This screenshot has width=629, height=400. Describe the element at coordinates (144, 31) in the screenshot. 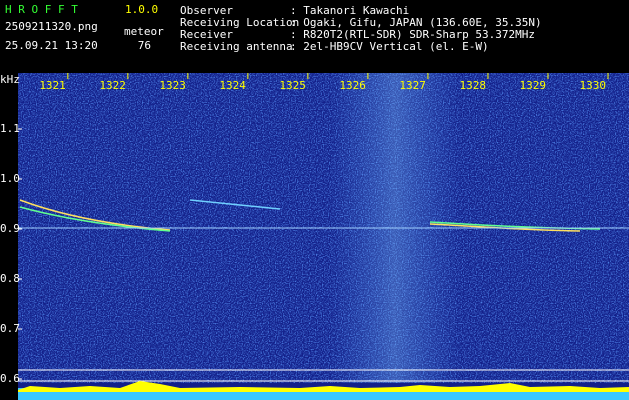

I see `mode: meteor` at that location.